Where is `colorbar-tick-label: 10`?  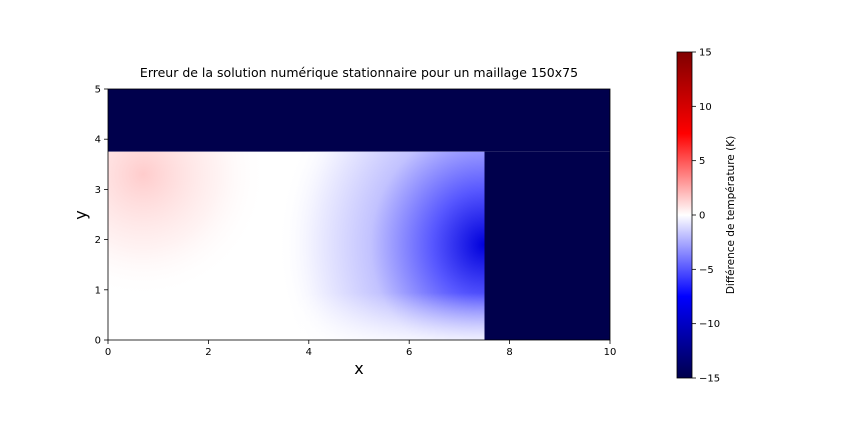
colorbar-tick-label: 10 is located at coordinates (705, 107).